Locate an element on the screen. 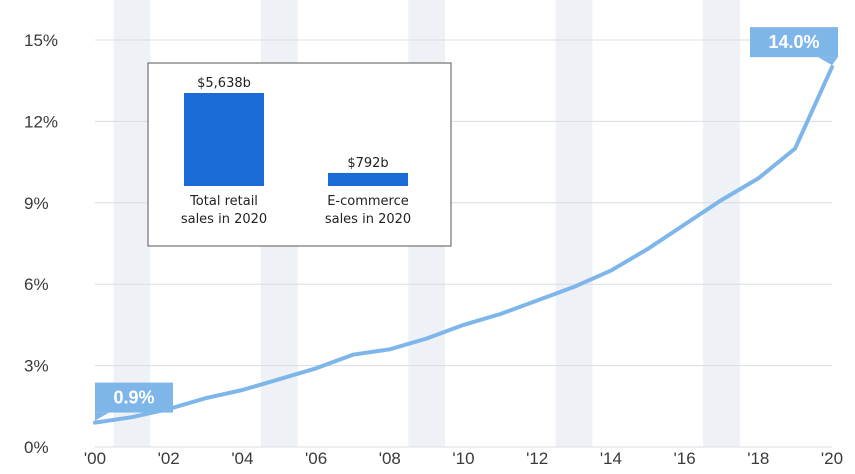 The image size is (855, 474). y-tick-label: 0% is located at coordinates (36, 447).